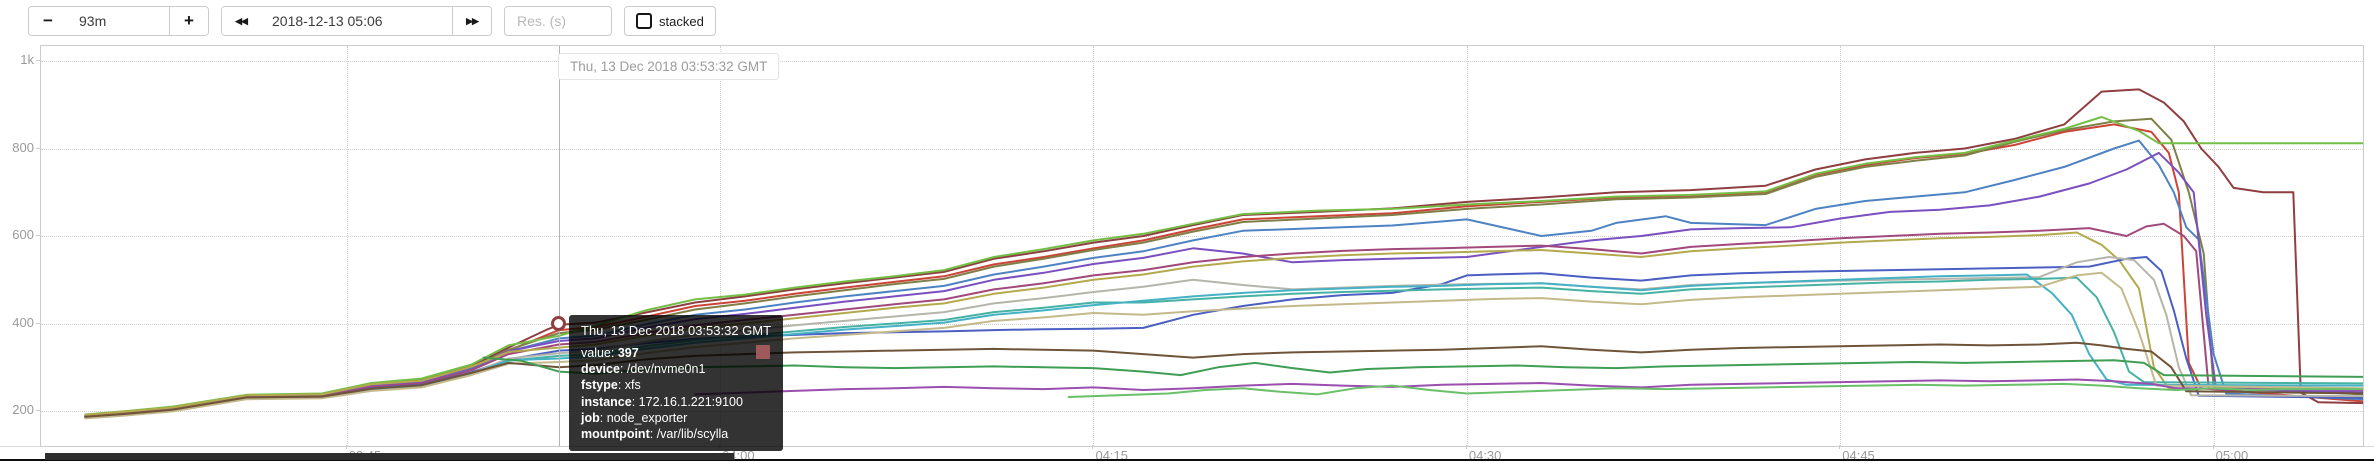  Describe the element at coordinates (662, 401) in the screenshot. I see `tooltip-row-instance: instance: 172.16.1.221:9100` at that location.